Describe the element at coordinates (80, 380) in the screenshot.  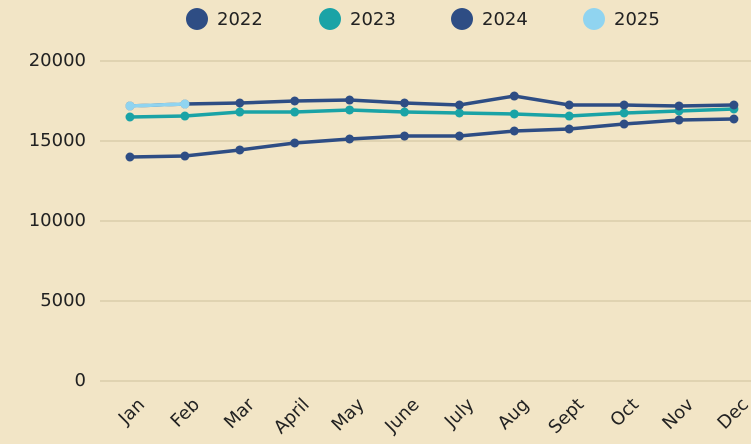
I see `y-tick-label: 0` at that location.